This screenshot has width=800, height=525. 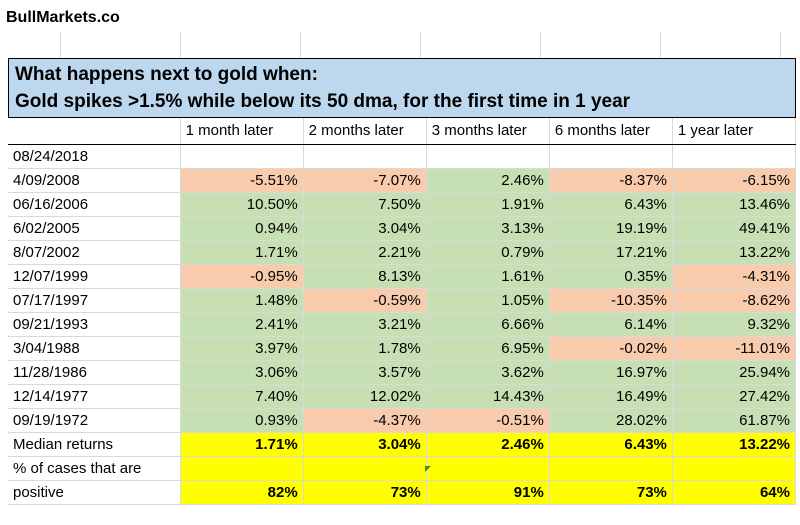 I want to click on date-cell: 07/17/1997, so click(x=94, y=300).